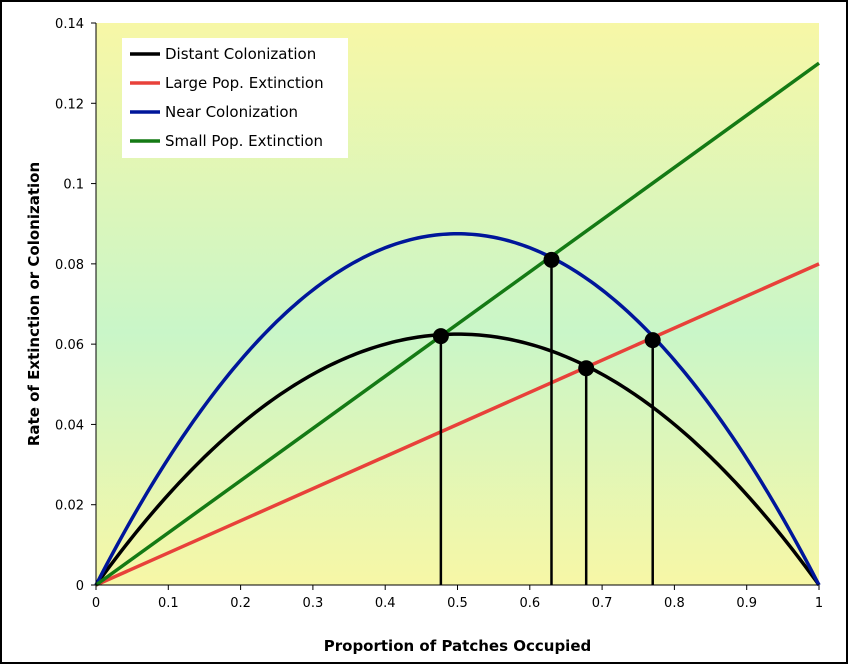 This screenshot has width=848, height=667. What do you see at coordinates (674, 603) in the screenshot?
I see `x-tick-label: 0.8` at bounding box center [674, 603].